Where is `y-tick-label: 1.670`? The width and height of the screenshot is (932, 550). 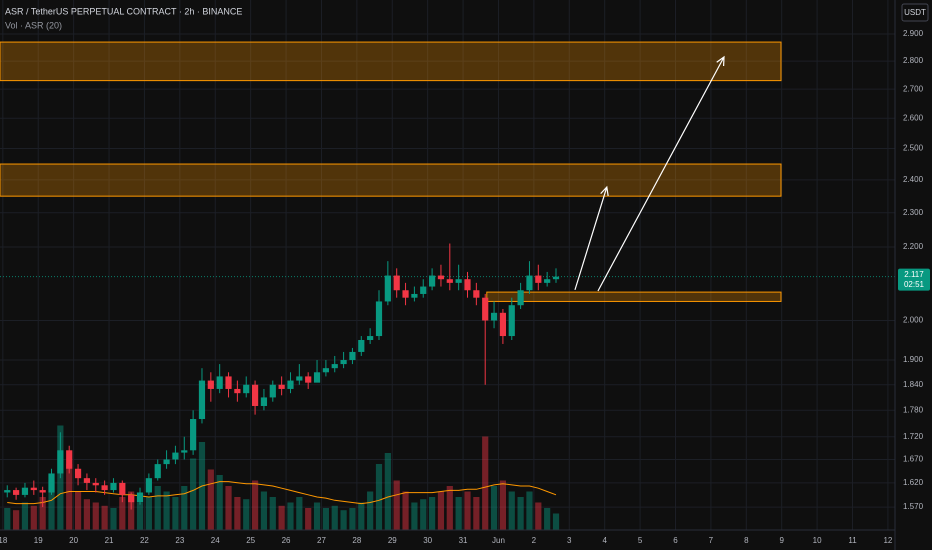
y-tick-label: 1.670 is located at coordinates (913, 459).